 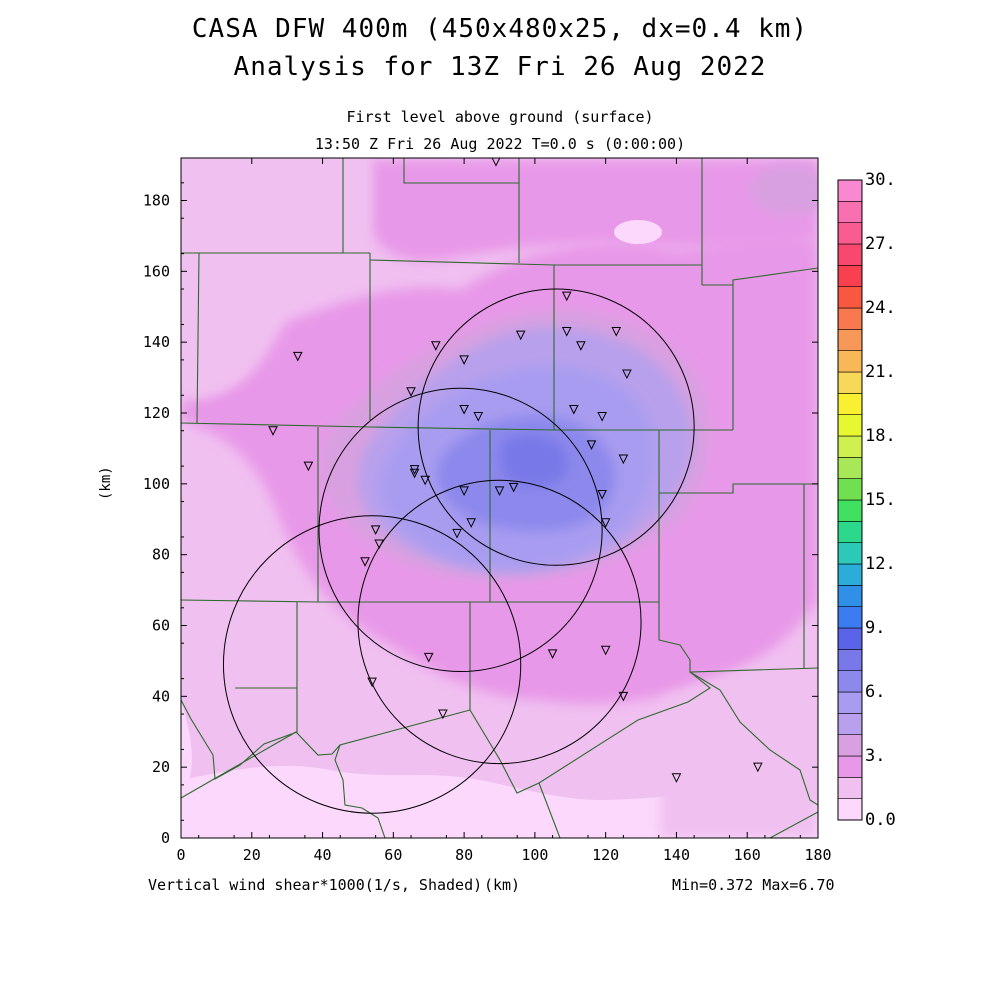 What do you see at coordinates (156, 201) in the screenshot?
I see `y-tick-label: 180` at bounding box center [156, 201].